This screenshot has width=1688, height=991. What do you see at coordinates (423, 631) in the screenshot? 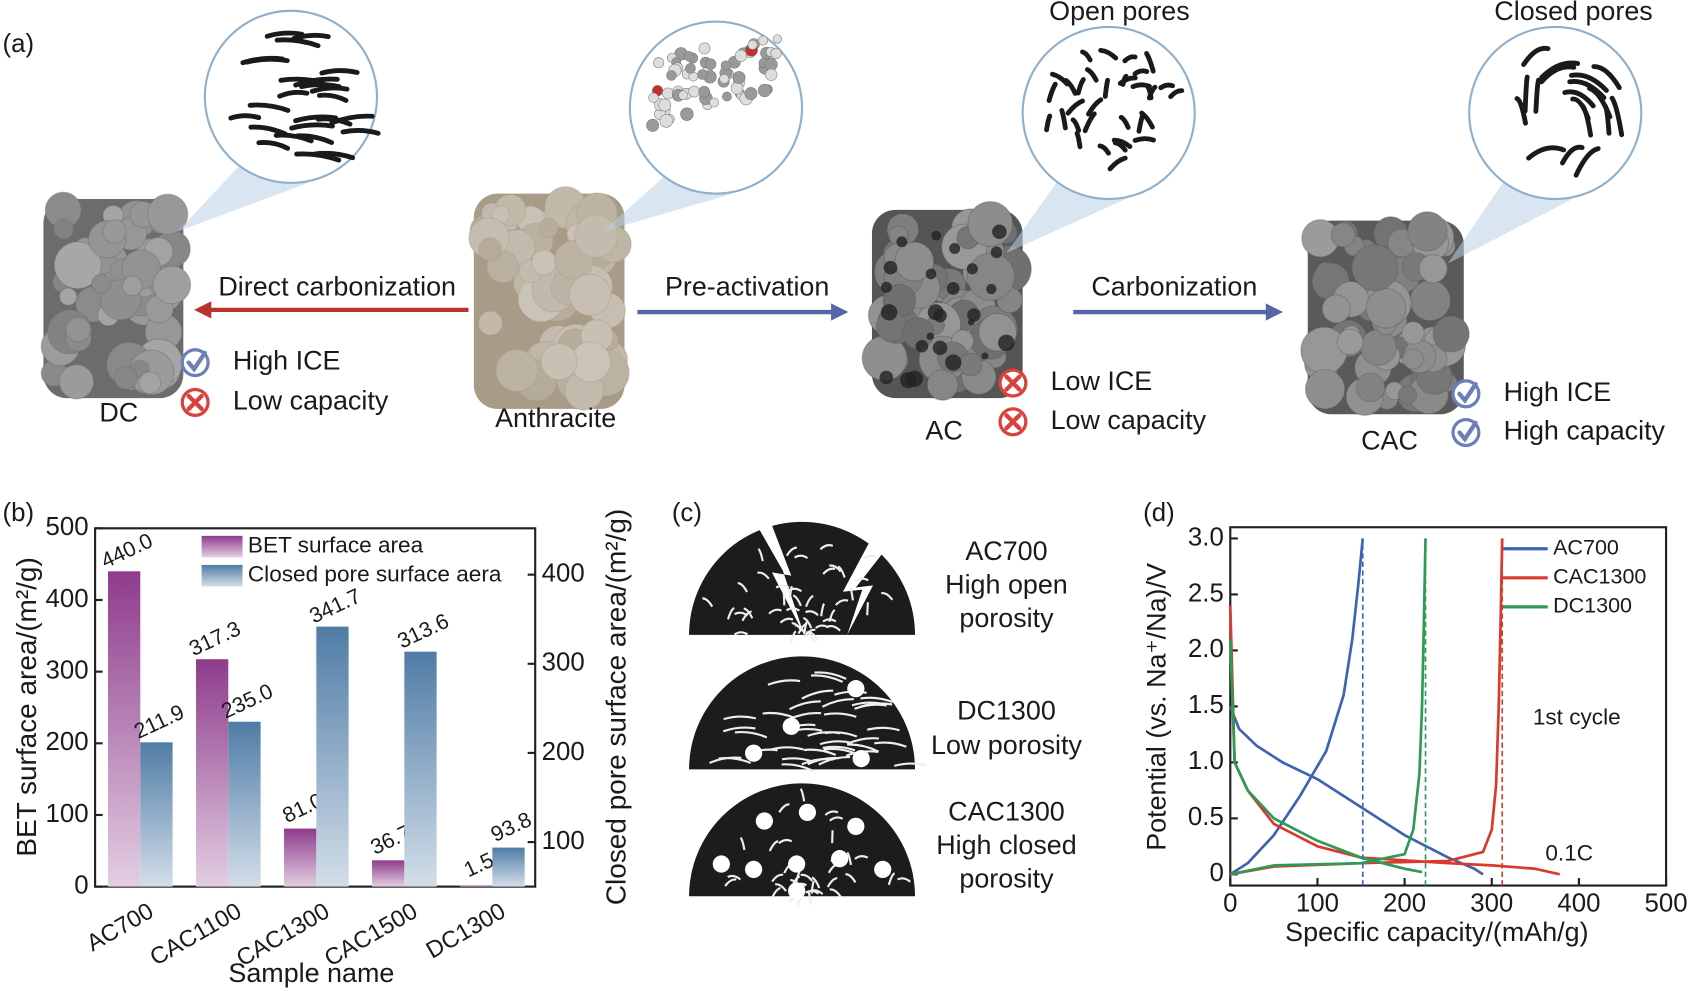
I see `value-label: 313.6` at bounding box center [423, 631].